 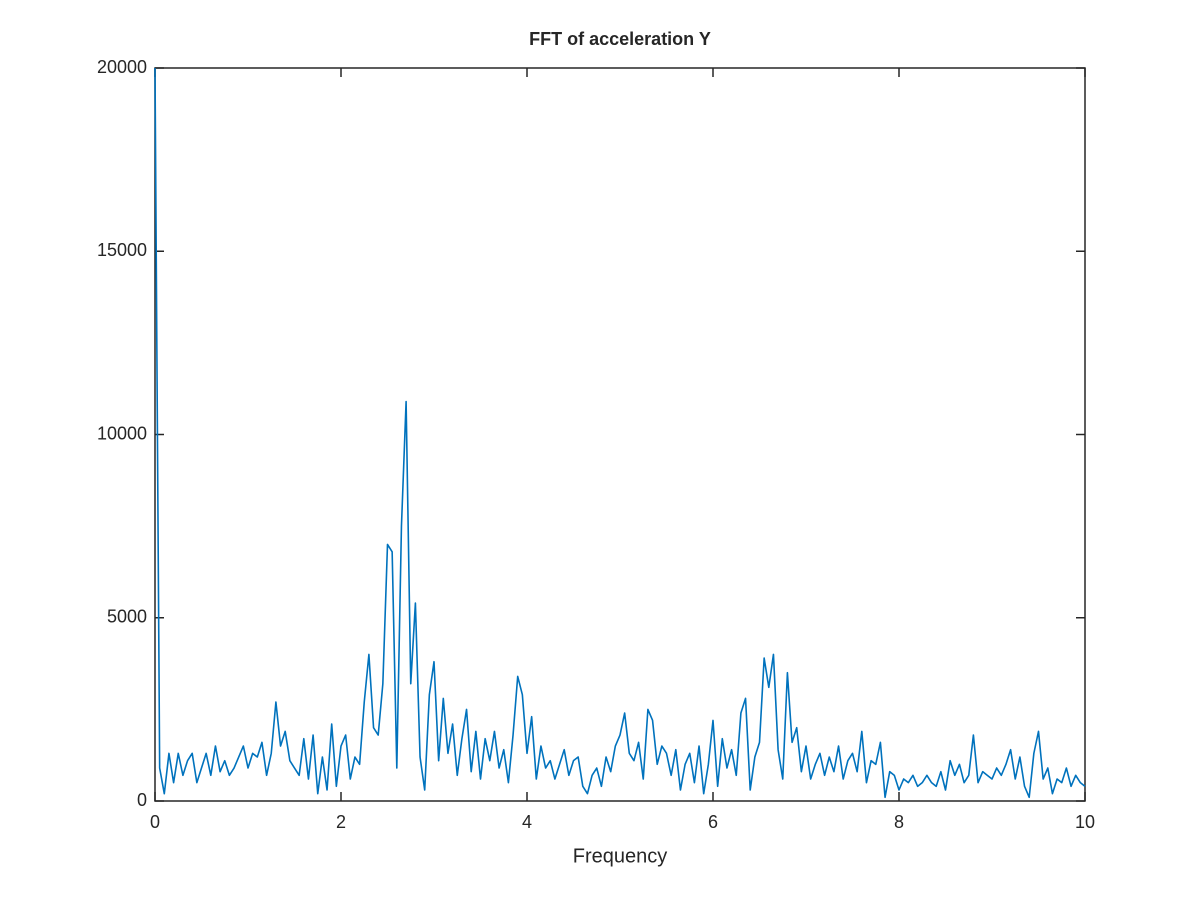 I want to click on y-tick-label: 10000, so click(x=122, y=433).